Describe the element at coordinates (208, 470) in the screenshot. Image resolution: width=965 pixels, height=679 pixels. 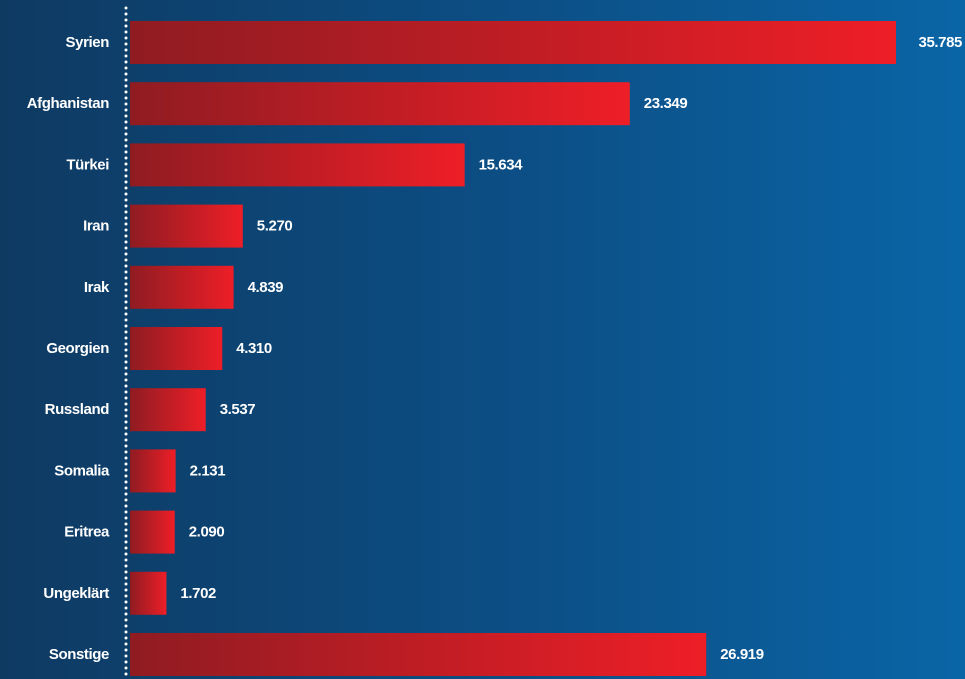
I see `value-label: 2.131` at that location.